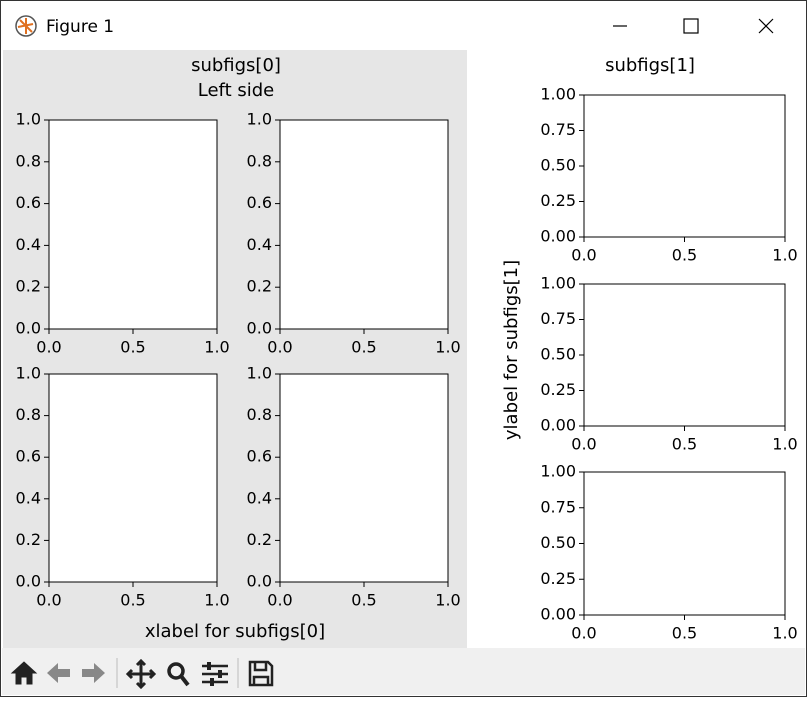  What do you see at coordinates (26, 26) in the screenshot?
I see `app-icon` at bounding box center [26, 26].